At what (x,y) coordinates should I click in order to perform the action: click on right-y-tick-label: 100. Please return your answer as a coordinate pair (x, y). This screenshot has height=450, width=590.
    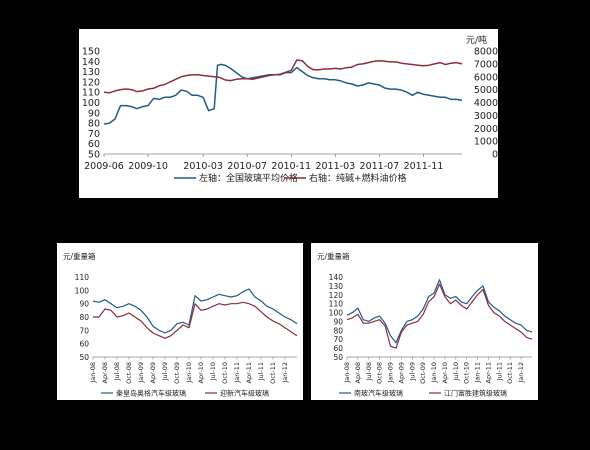
    Looking at the image, I should click on (336, 313).